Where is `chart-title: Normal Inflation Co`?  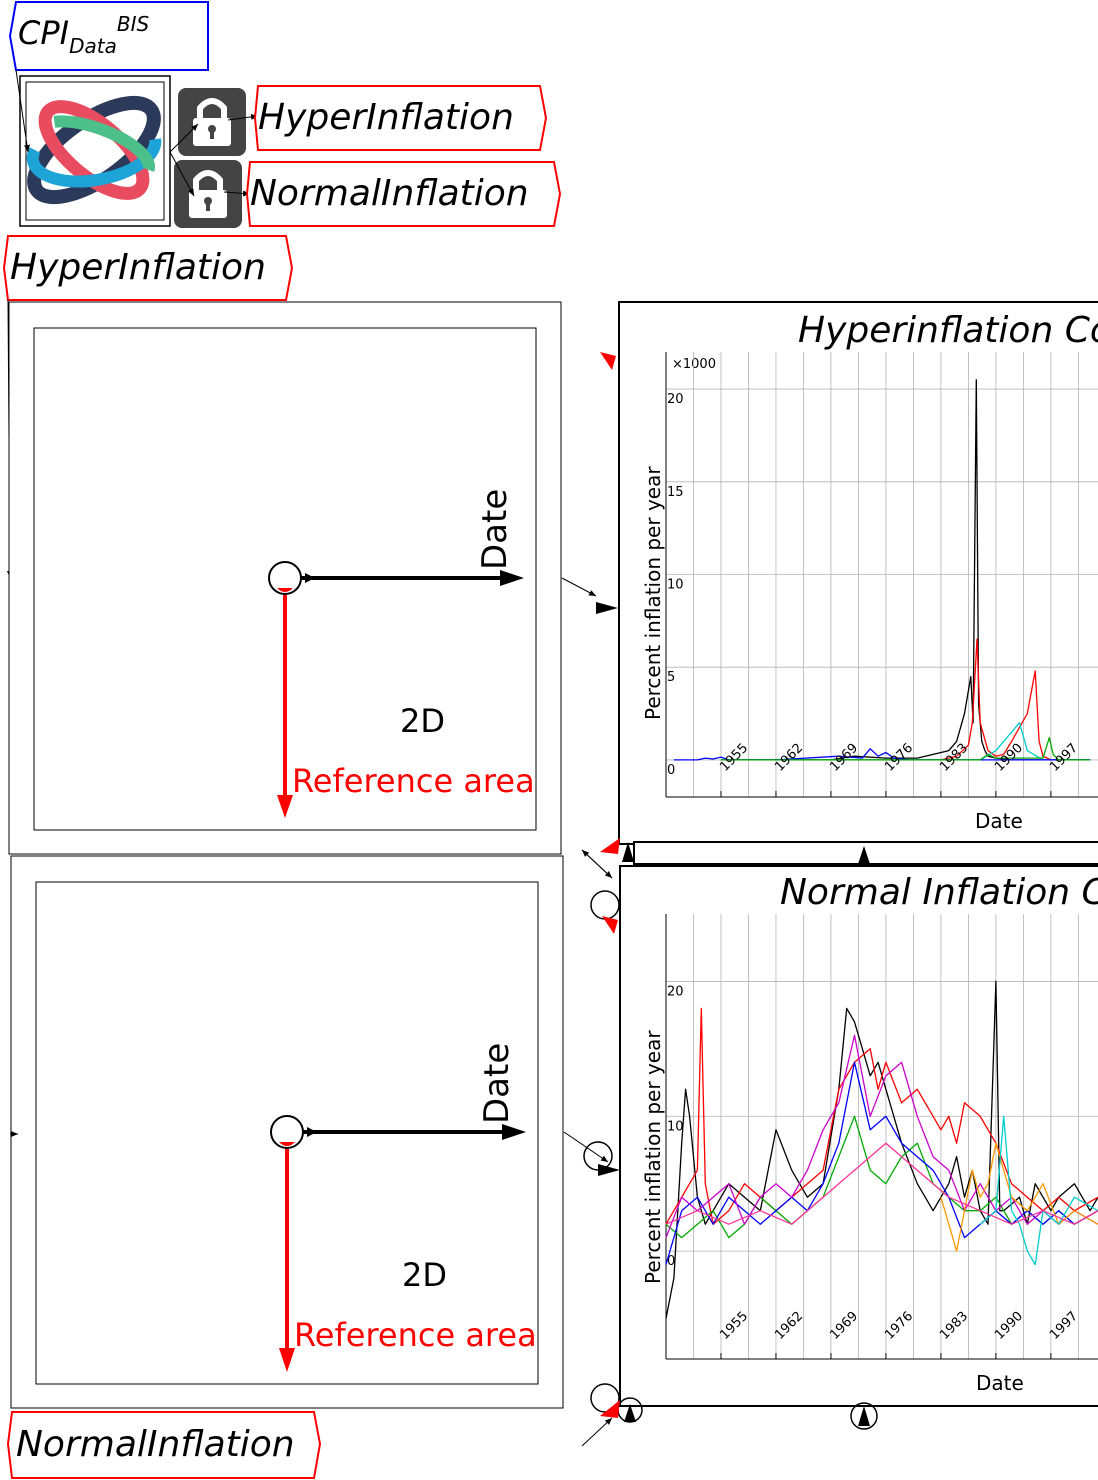
chart-title: Normal Inflation Co is located at coordinates (939, 892).